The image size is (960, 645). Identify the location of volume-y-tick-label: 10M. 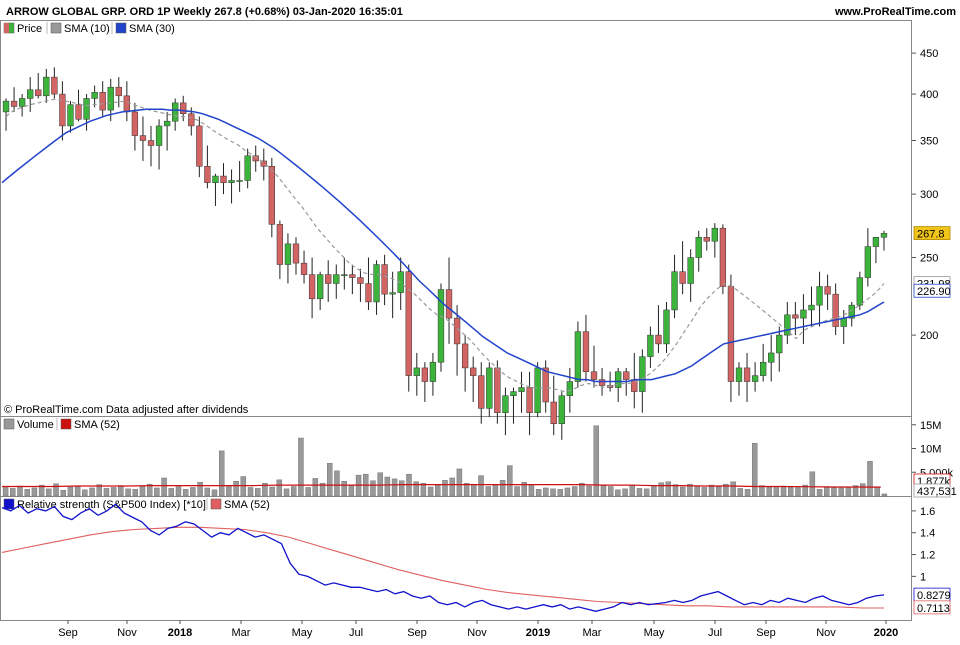
(930, 450).